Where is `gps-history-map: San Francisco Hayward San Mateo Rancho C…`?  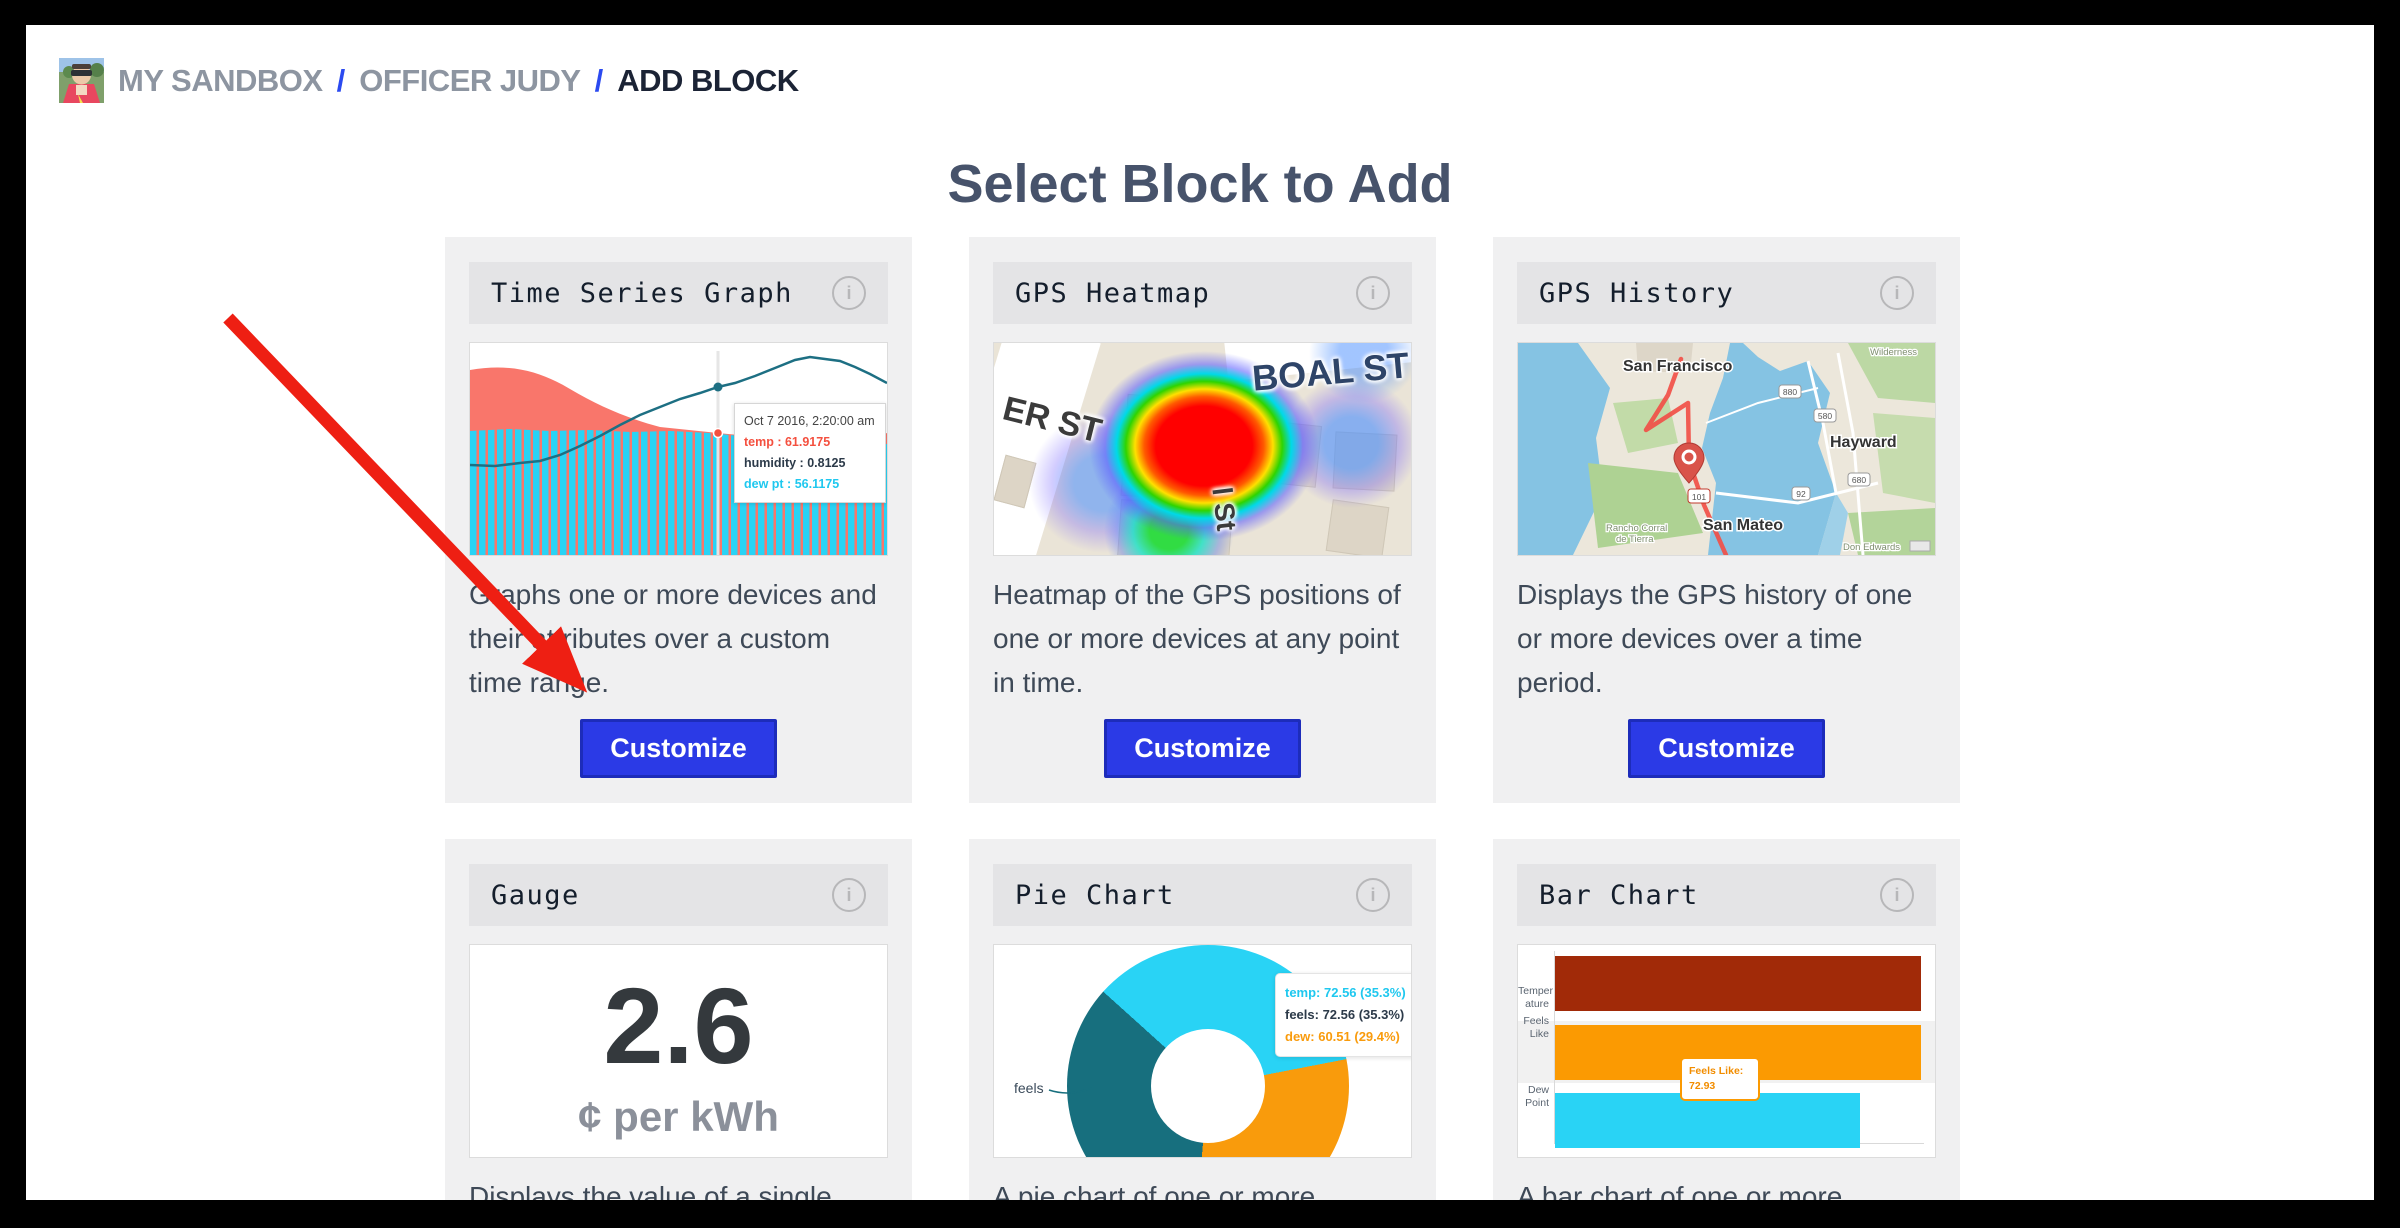 gps-history-map: San Francisco Hayward San Mateo Rancho C… is located at coordinates (1726, 449).